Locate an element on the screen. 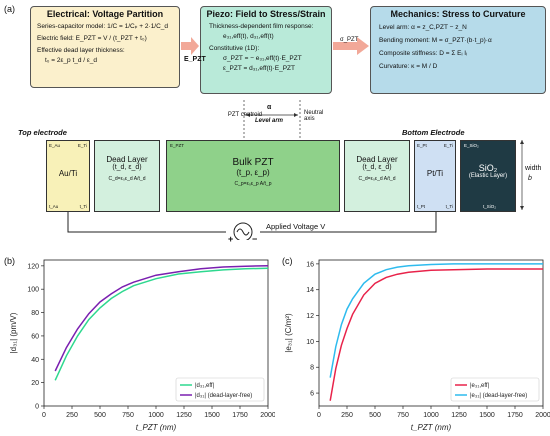 The height and width of the screenshot is (436, 550). chart-c-xtick-label: 2000 is located at coordinates (542, 415).